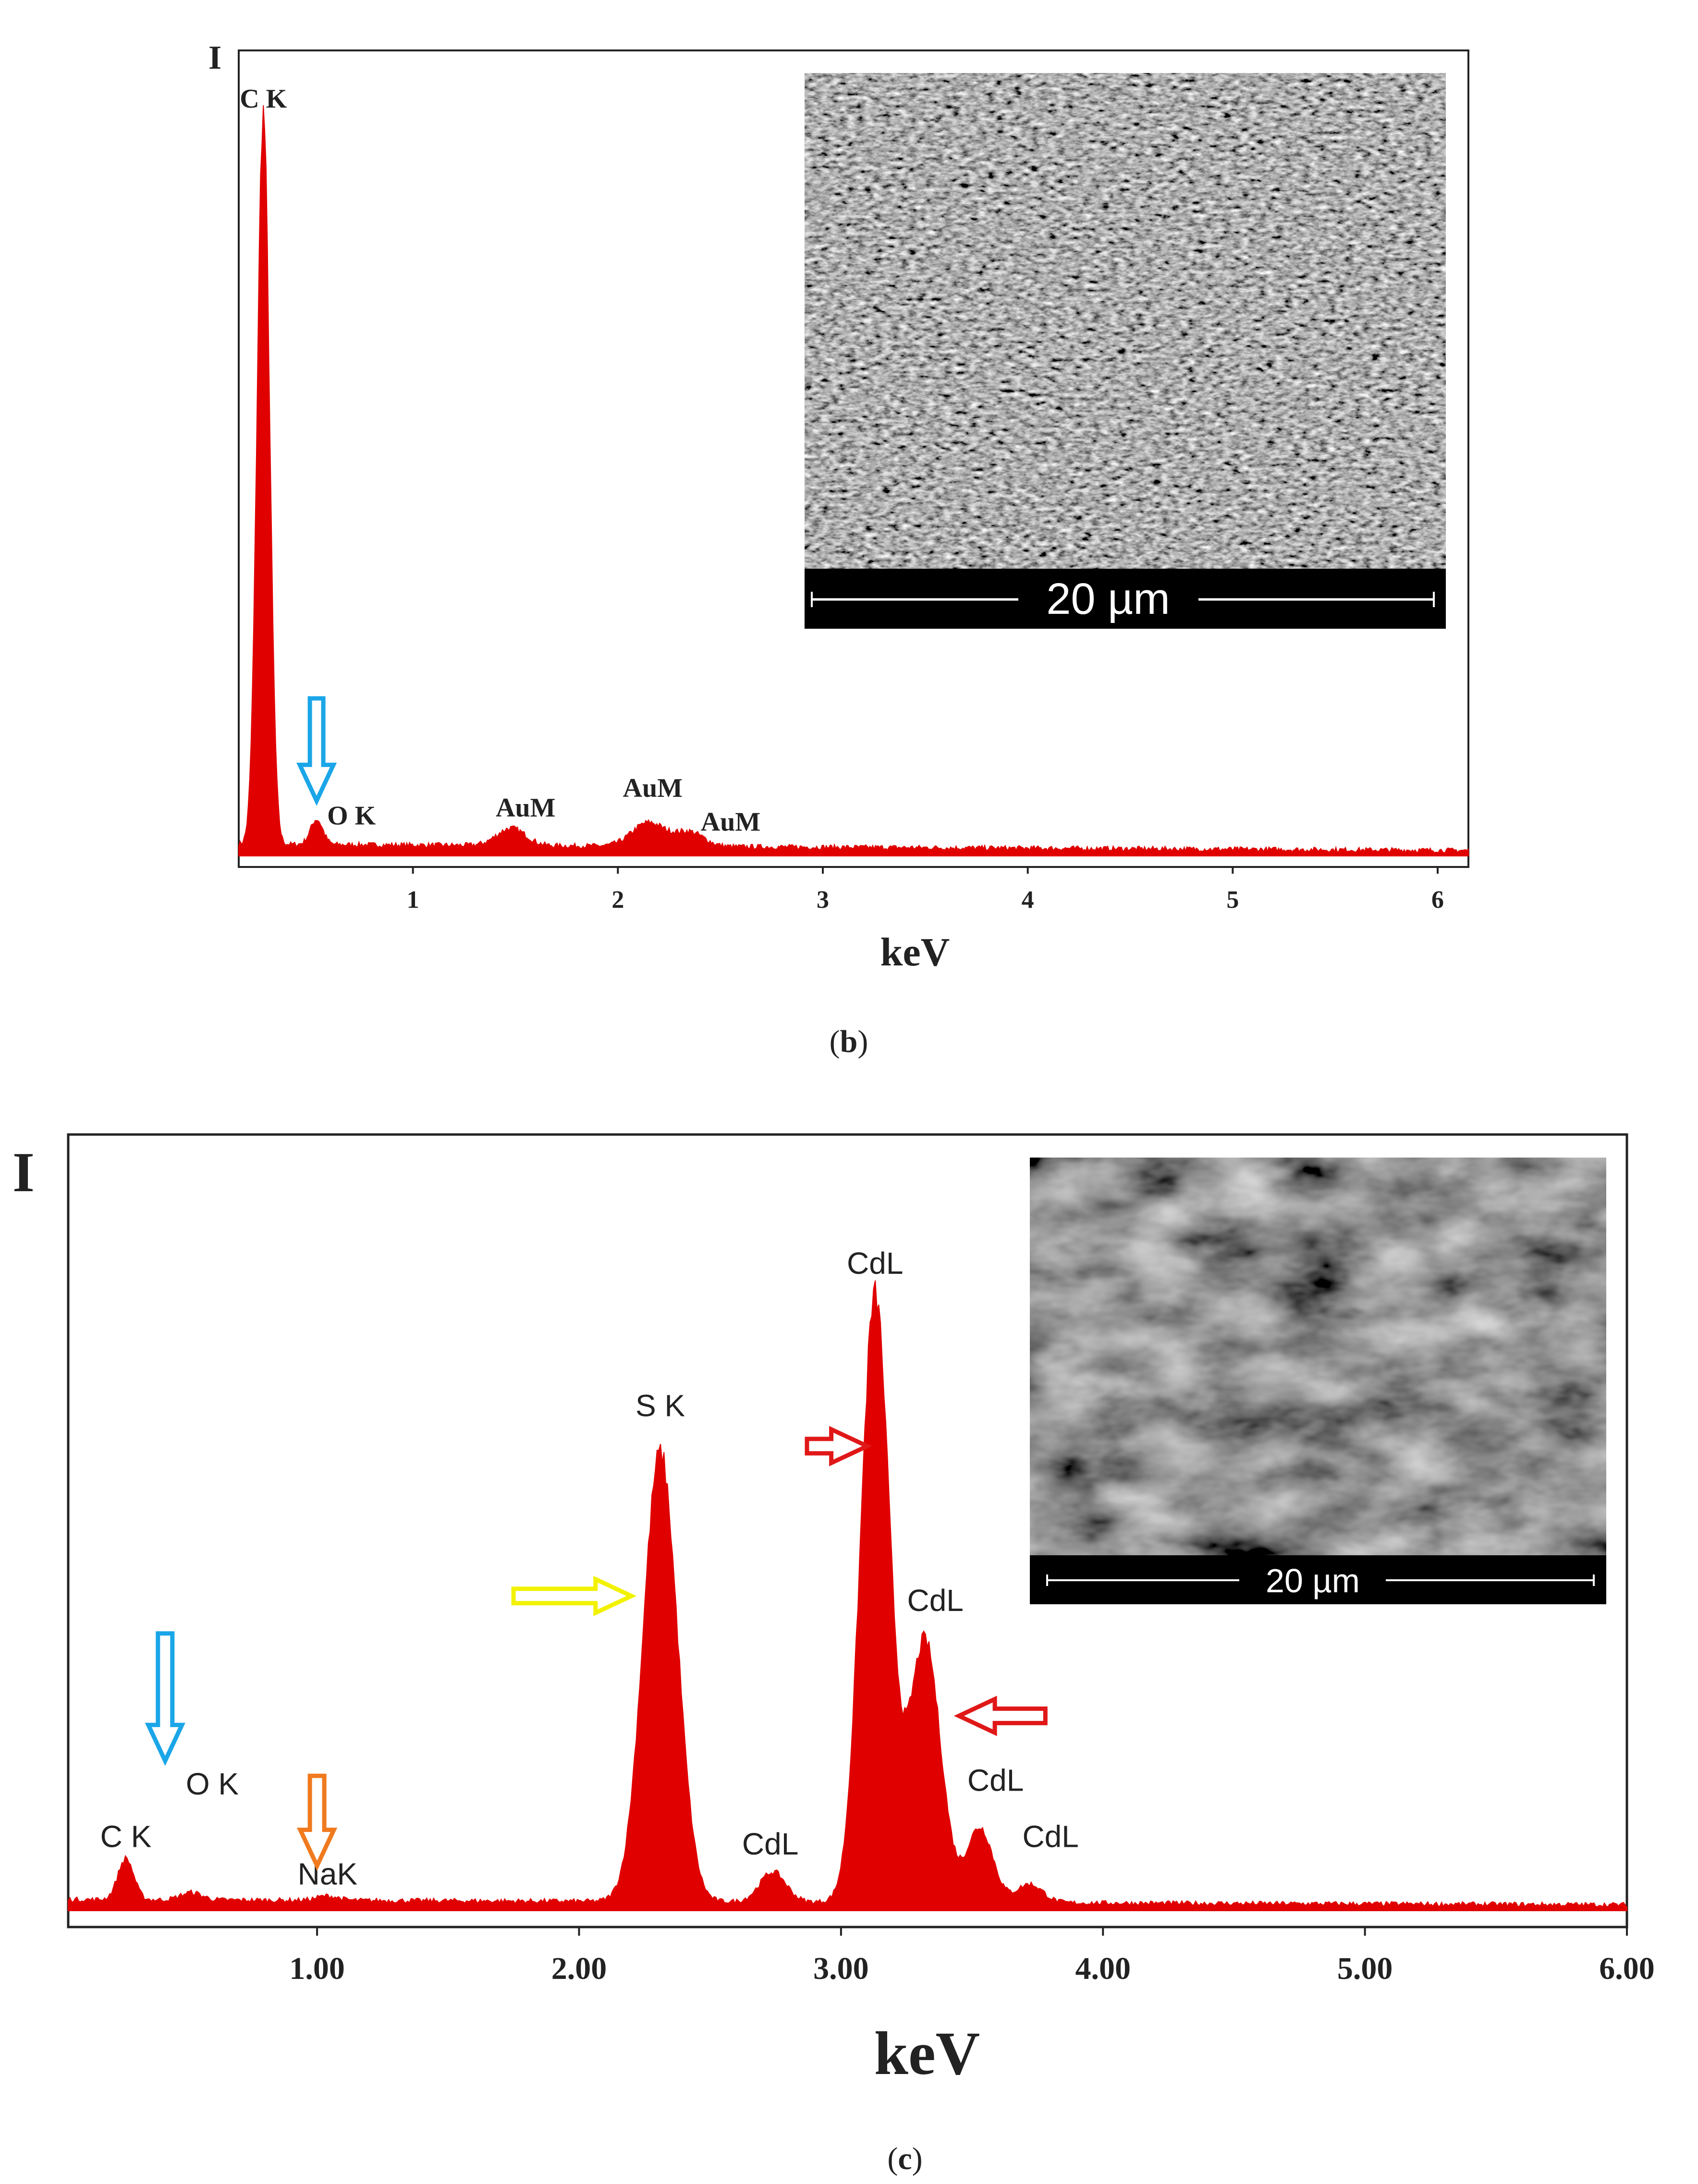 Image resolution: width=1698 pixels, height=2184 pixels. What do you see at coordinates (318, 1822) in the screenshot?
I see `arrow-na-down` at bounding box center [318, 1822].